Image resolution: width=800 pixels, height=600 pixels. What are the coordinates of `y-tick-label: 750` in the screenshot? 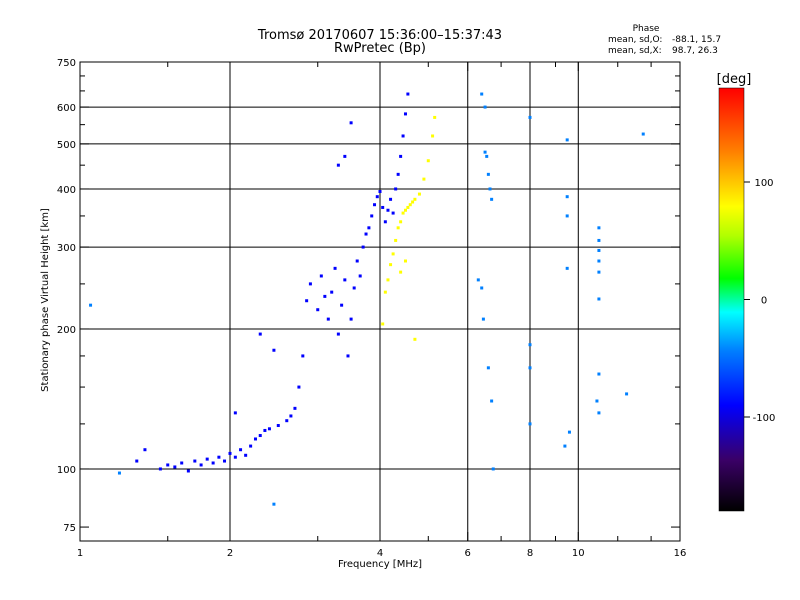 It's located at (66, 63).